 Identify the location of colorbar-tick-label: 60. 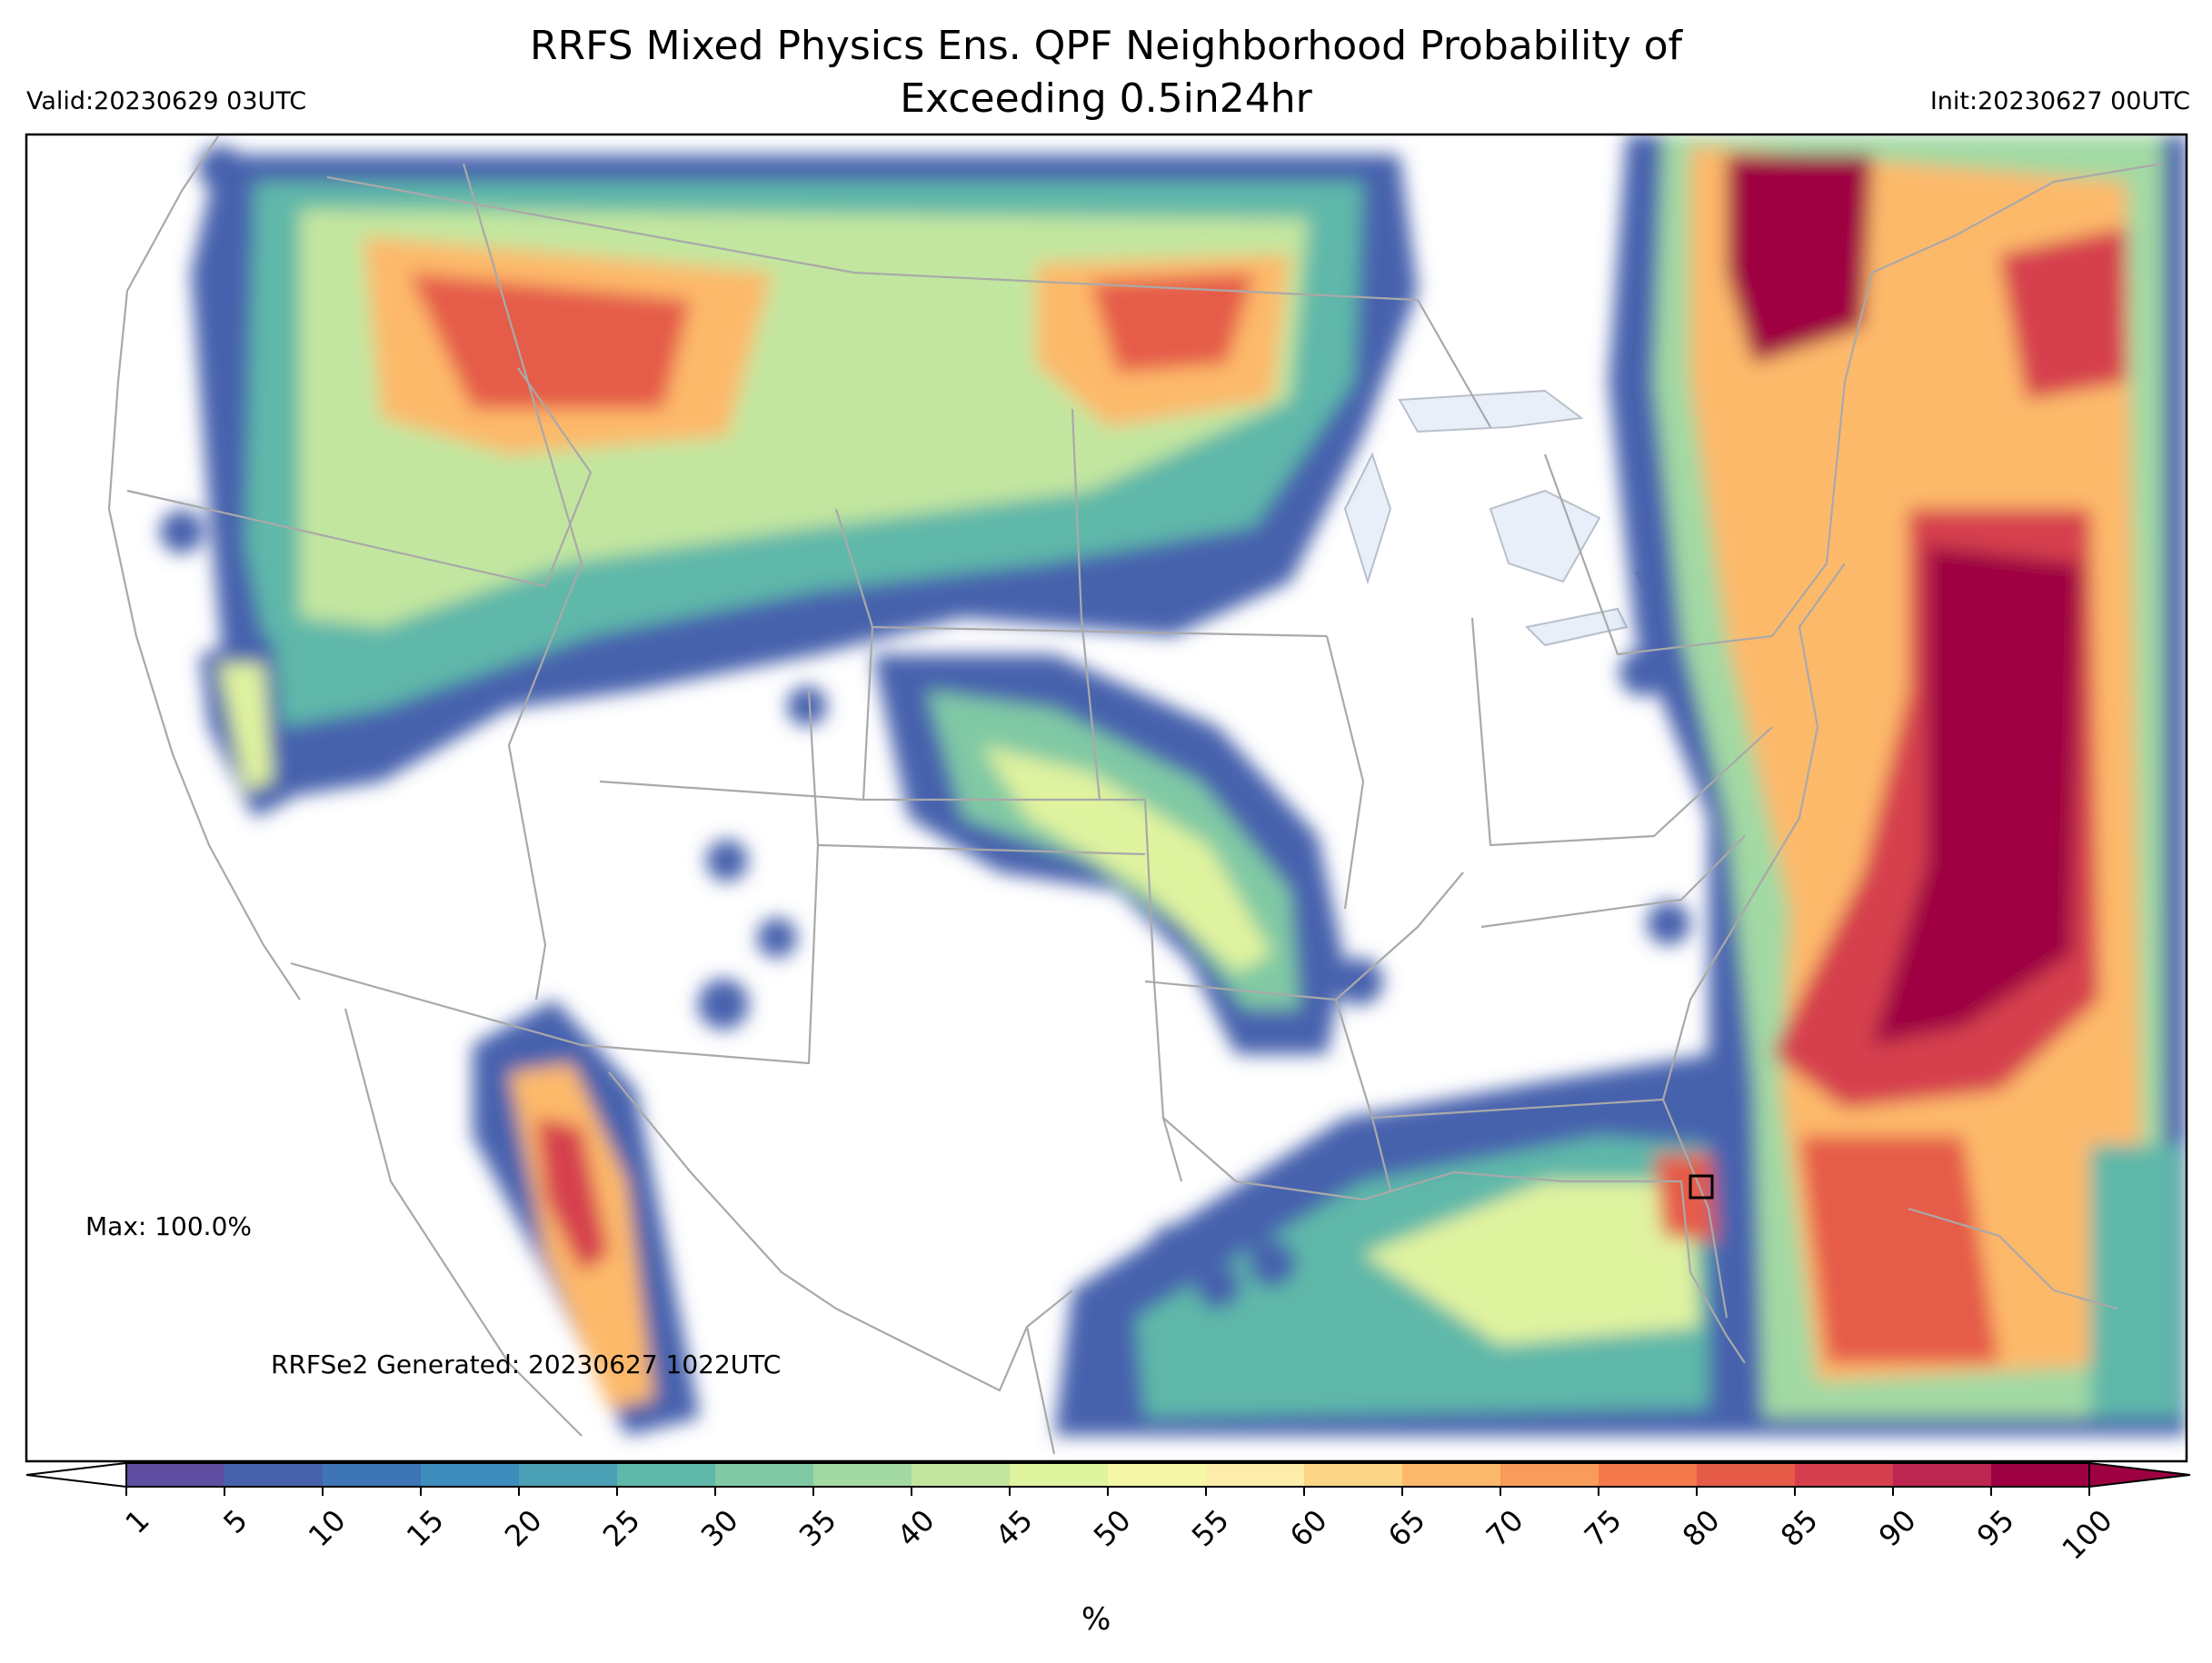
(1308, 1528).